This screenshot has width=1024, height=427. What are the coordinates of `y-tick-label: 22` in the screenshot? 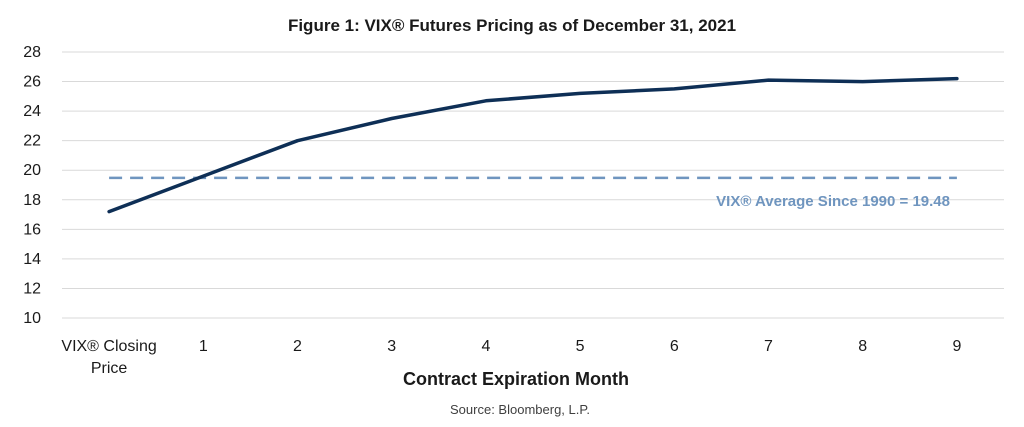 It's located at (32, 141).